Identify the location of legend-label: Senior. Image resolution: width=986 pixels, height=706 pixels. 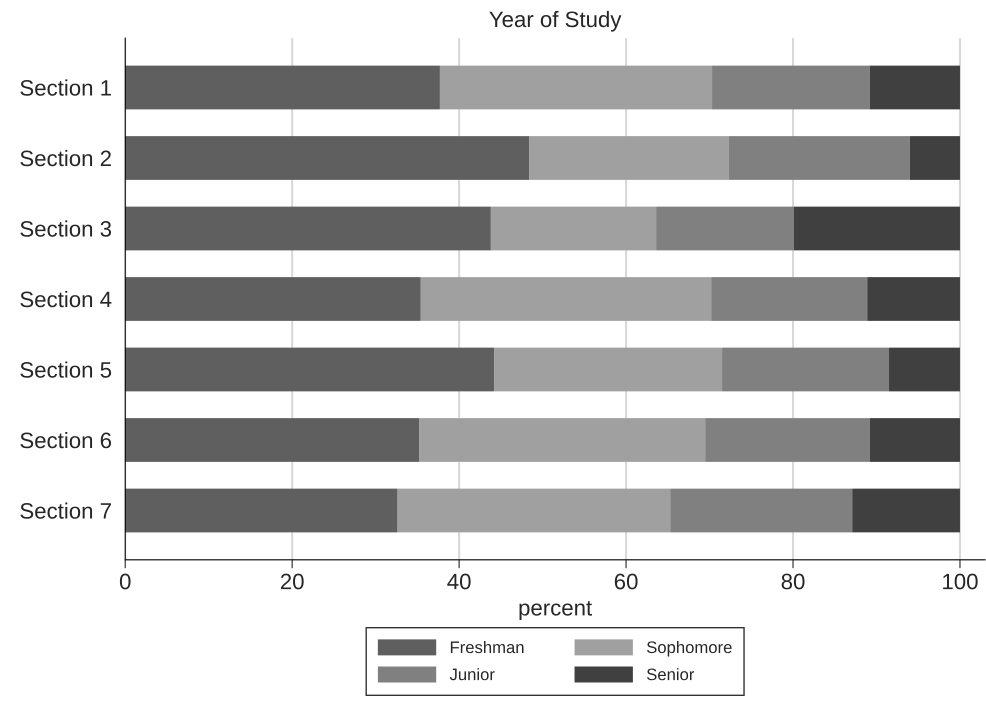
(670, 674).